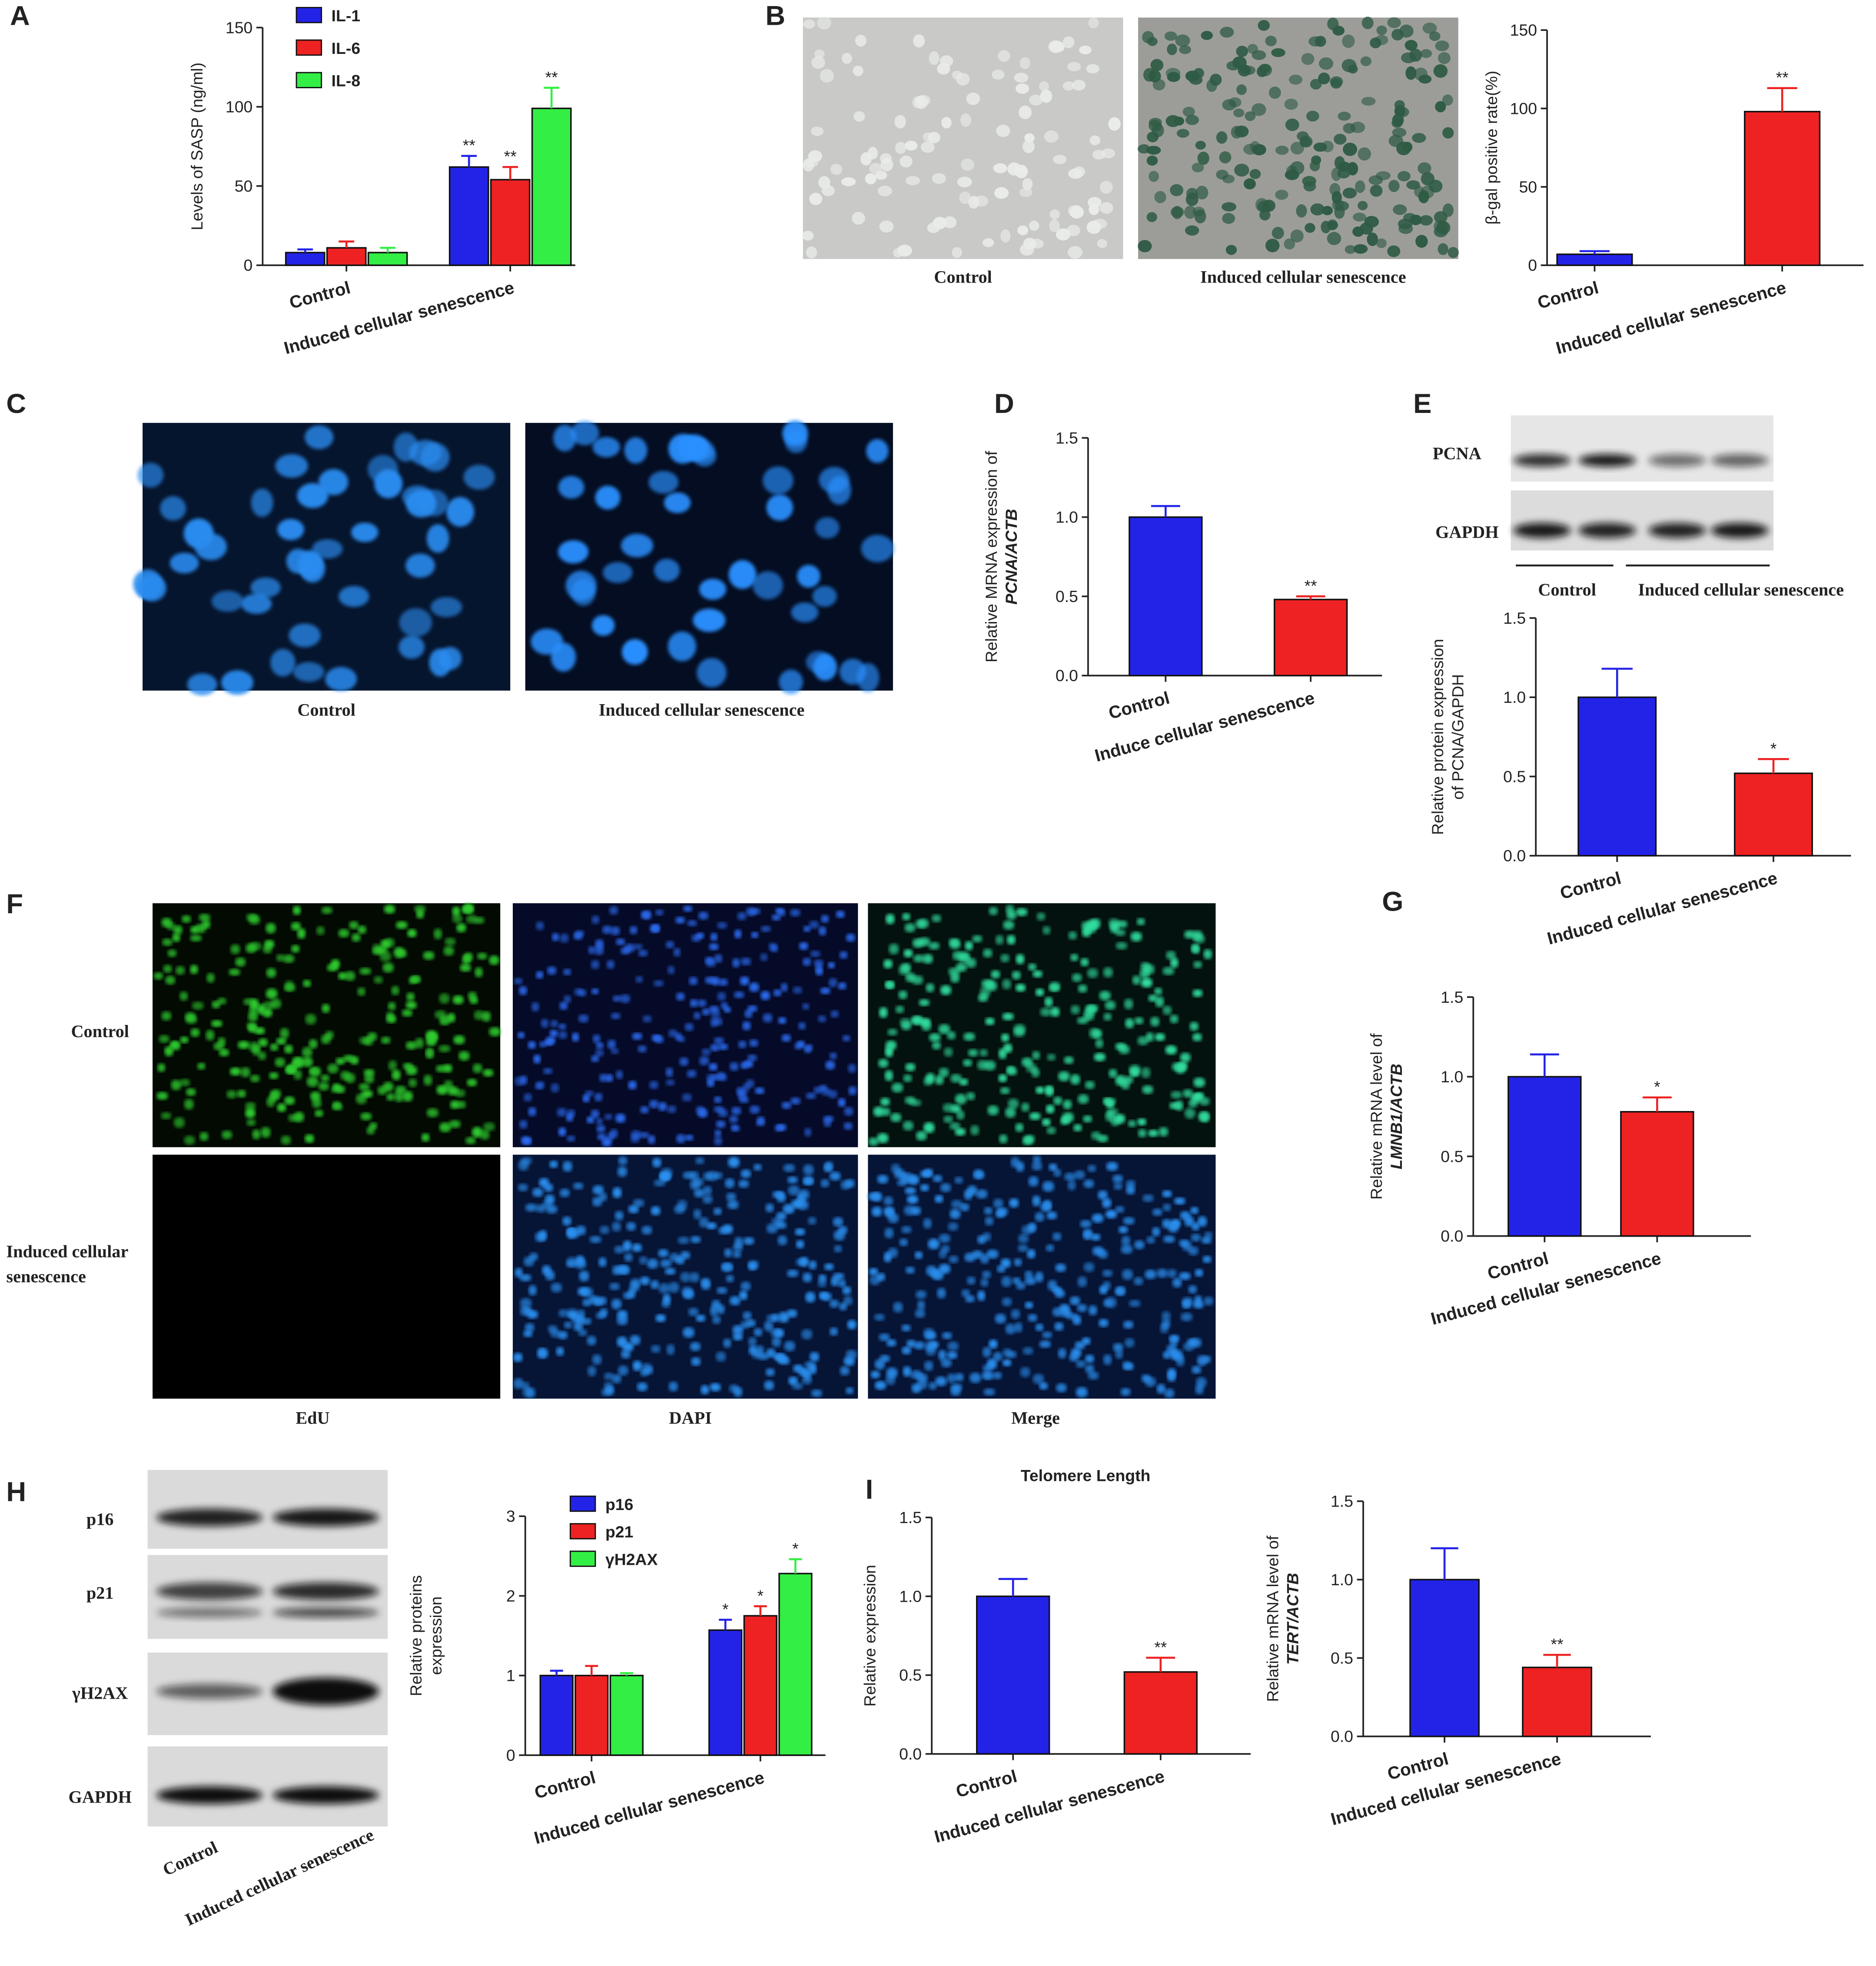  I want to click on panel-letter: B, so click(775, 16).